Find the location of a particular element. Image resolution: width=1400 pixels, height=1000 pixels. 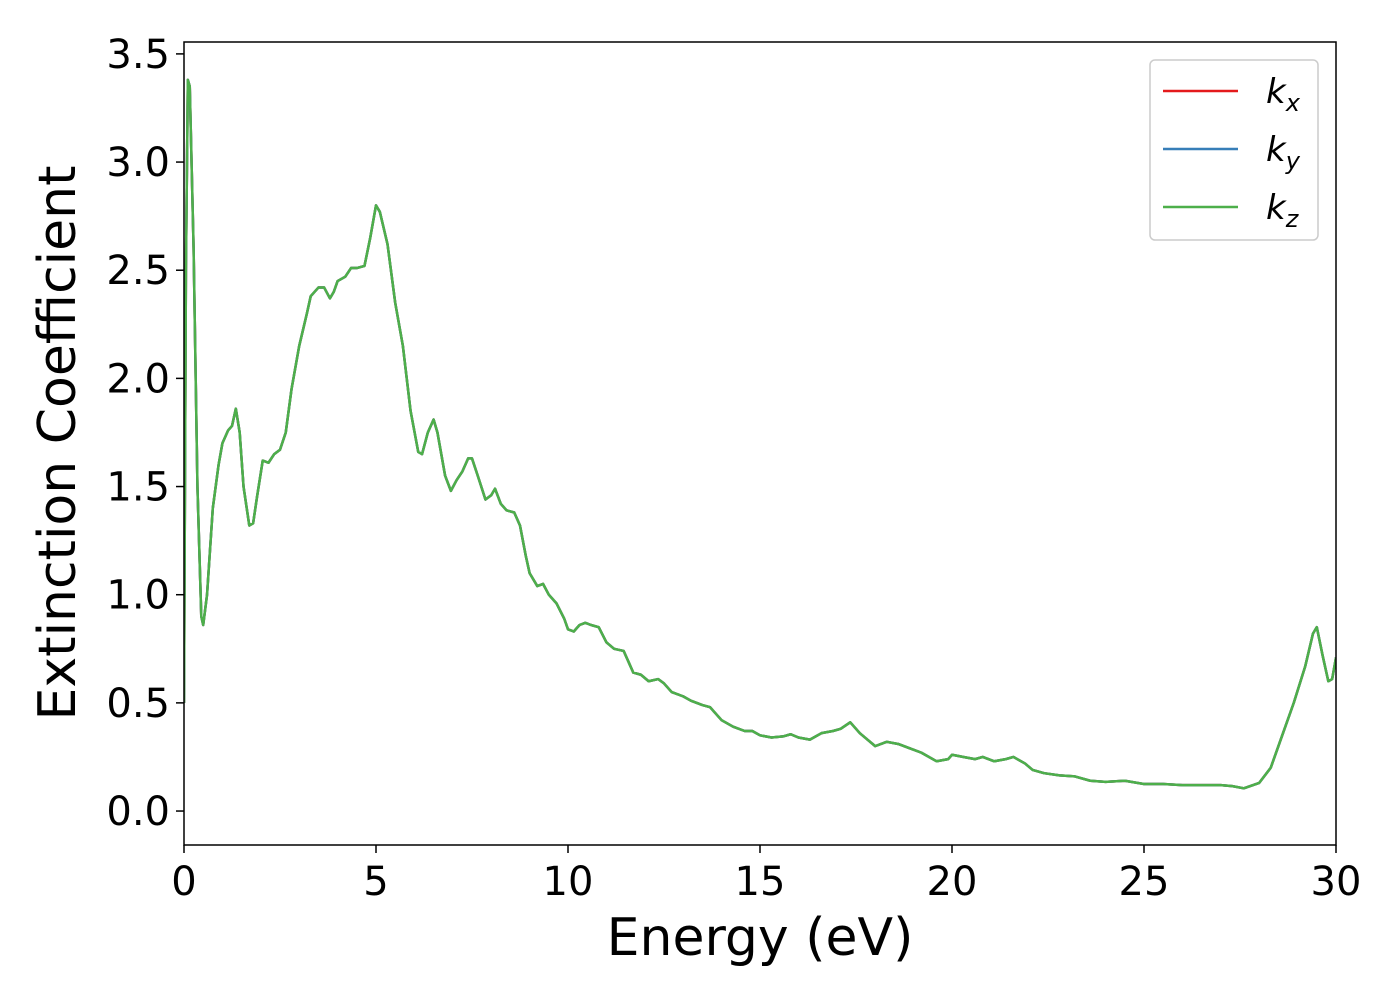

legend-label: kx is located at coordinates (1283, 94).